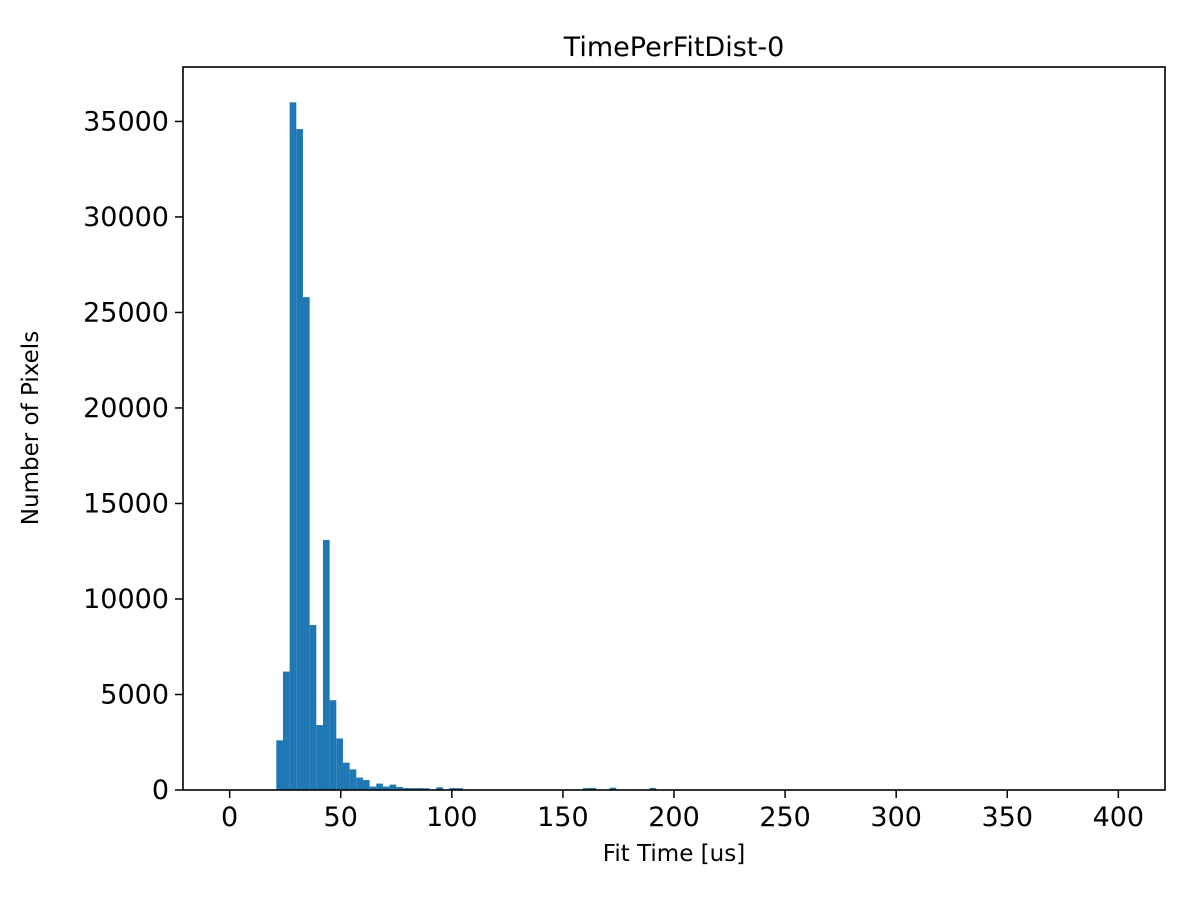  What do you see at coordinates (229, 817) in the screenshot?
I see `x-tick-label: 0` at bounding box center [229, 817].